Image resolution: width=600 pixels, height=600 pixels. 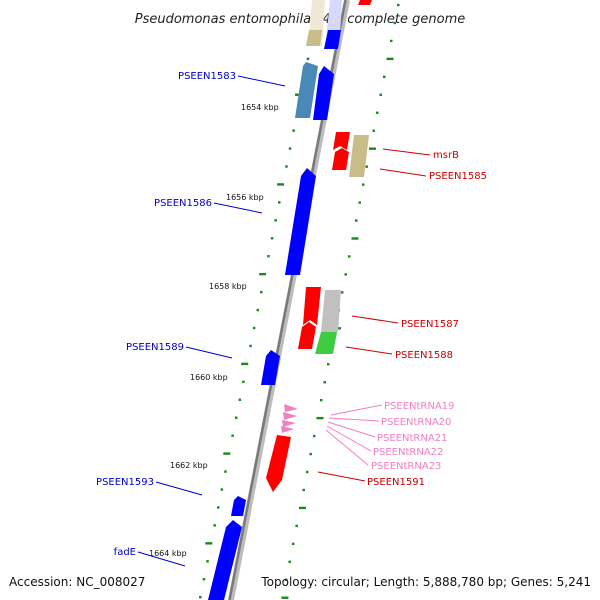 What do you see at coordinates (278, 463) in the screenshot?
I see `gene-pseen1591` at bounding box center [278, 463].